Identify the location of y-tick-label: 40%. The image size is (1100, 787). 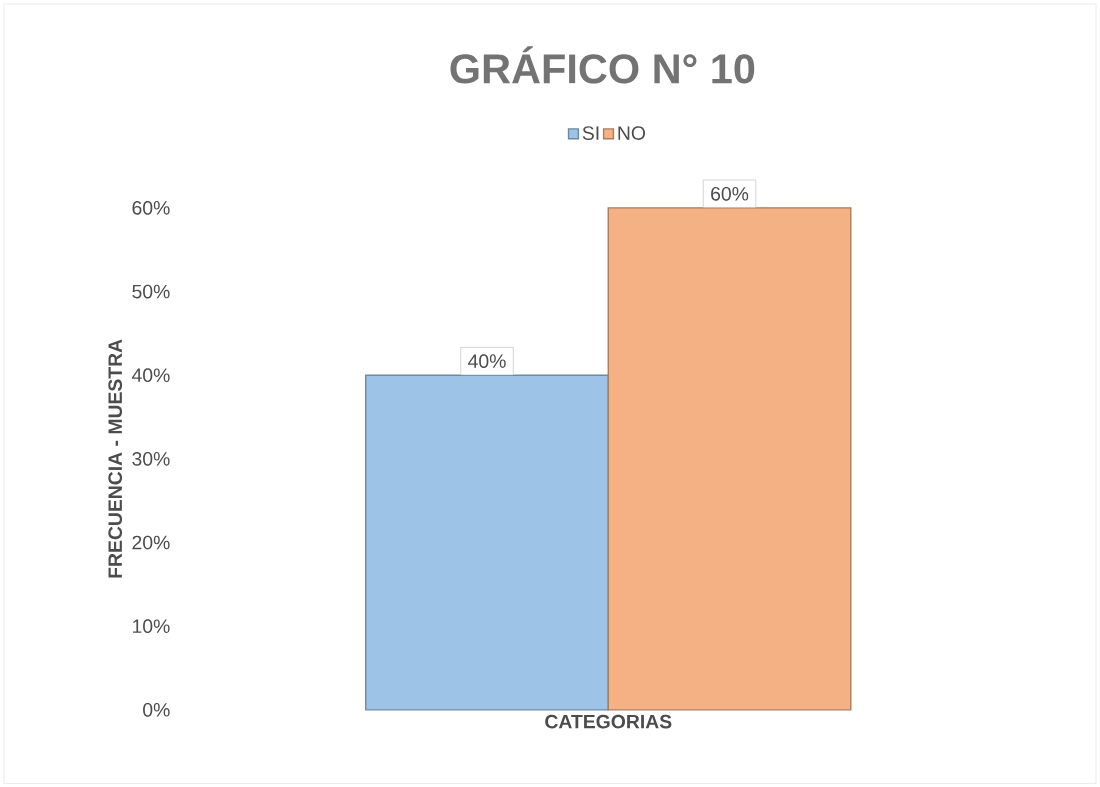
(150, 375).